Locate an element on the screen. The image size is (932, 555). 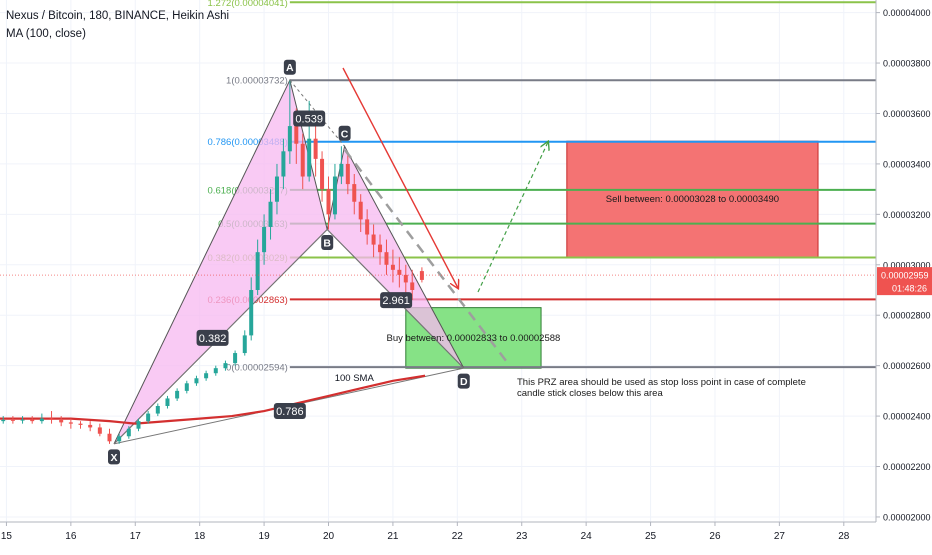
fib-level-label: 1.272(0.00004041) is located at coordinates (248, 4).